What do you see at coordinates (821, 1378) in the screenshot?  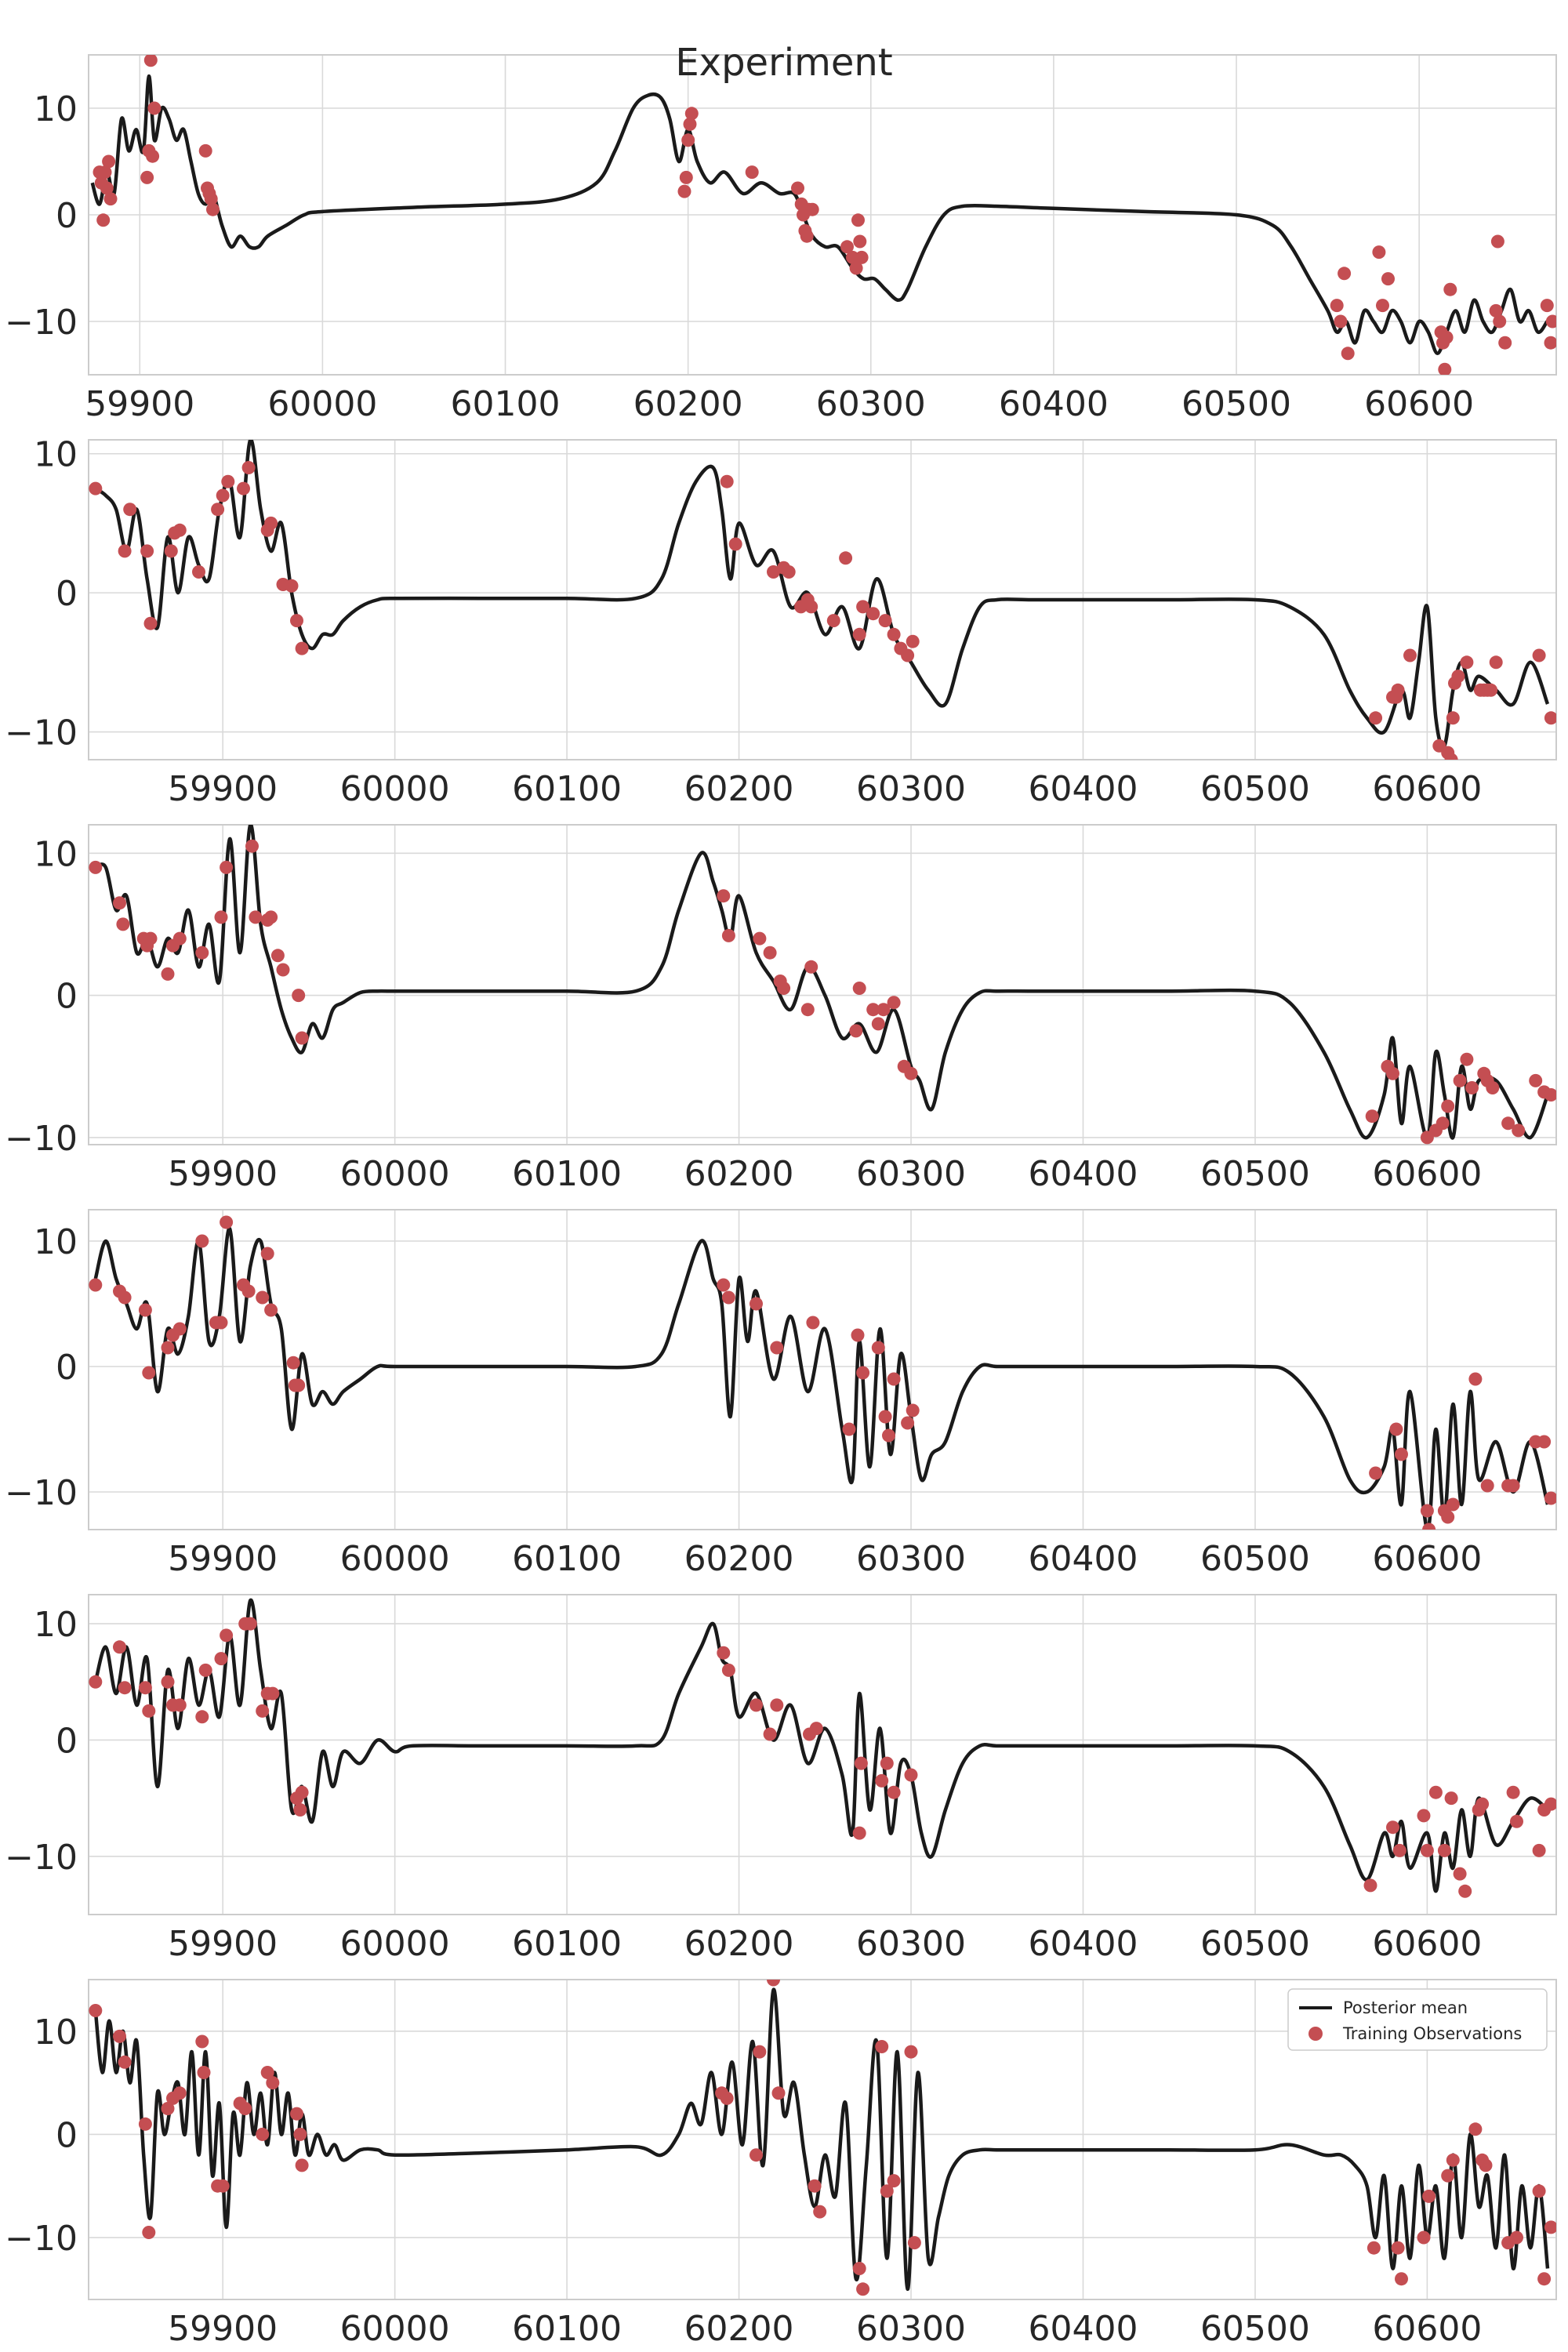 I see `posterior-mean-line` at bounding box center [821, 1378].